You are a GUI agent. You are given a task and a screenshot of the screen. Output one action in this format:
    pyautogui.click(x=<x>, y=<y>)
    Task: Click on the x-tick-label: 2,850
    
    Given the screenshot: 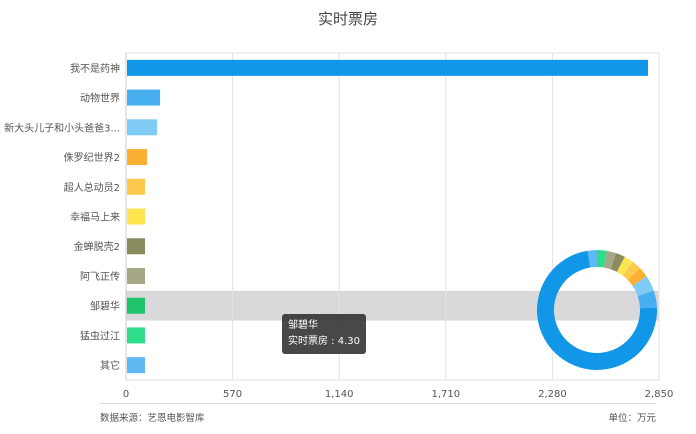 What is the action you would take?
    pyautogui.click(x=659, y=394)
    